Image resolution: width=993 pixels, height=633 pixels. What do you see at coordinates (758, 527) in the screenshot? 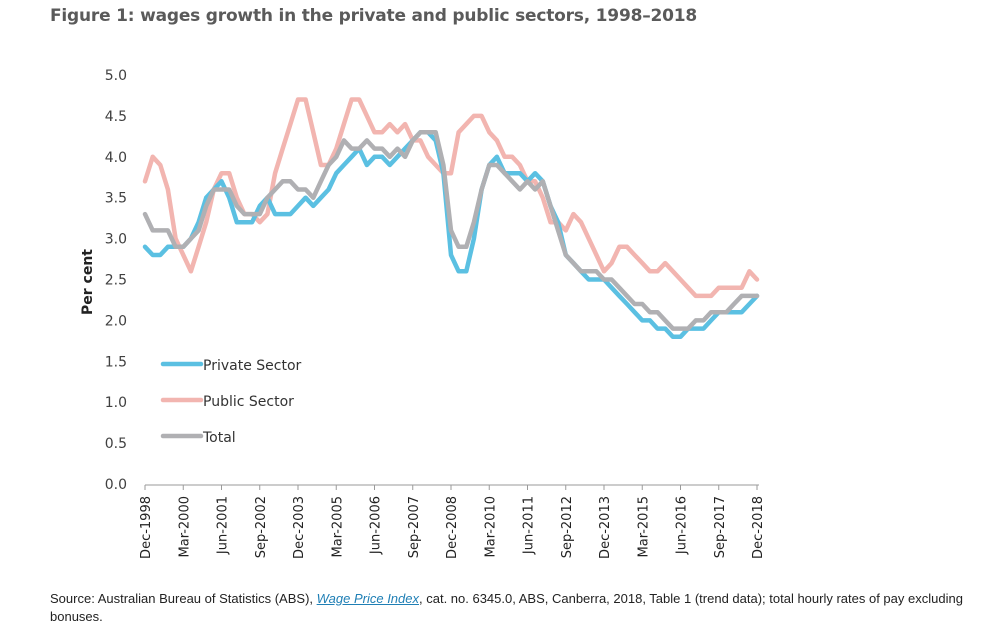
I see `x-tick-label: Dec-2018` at bounding box center [758, 527].